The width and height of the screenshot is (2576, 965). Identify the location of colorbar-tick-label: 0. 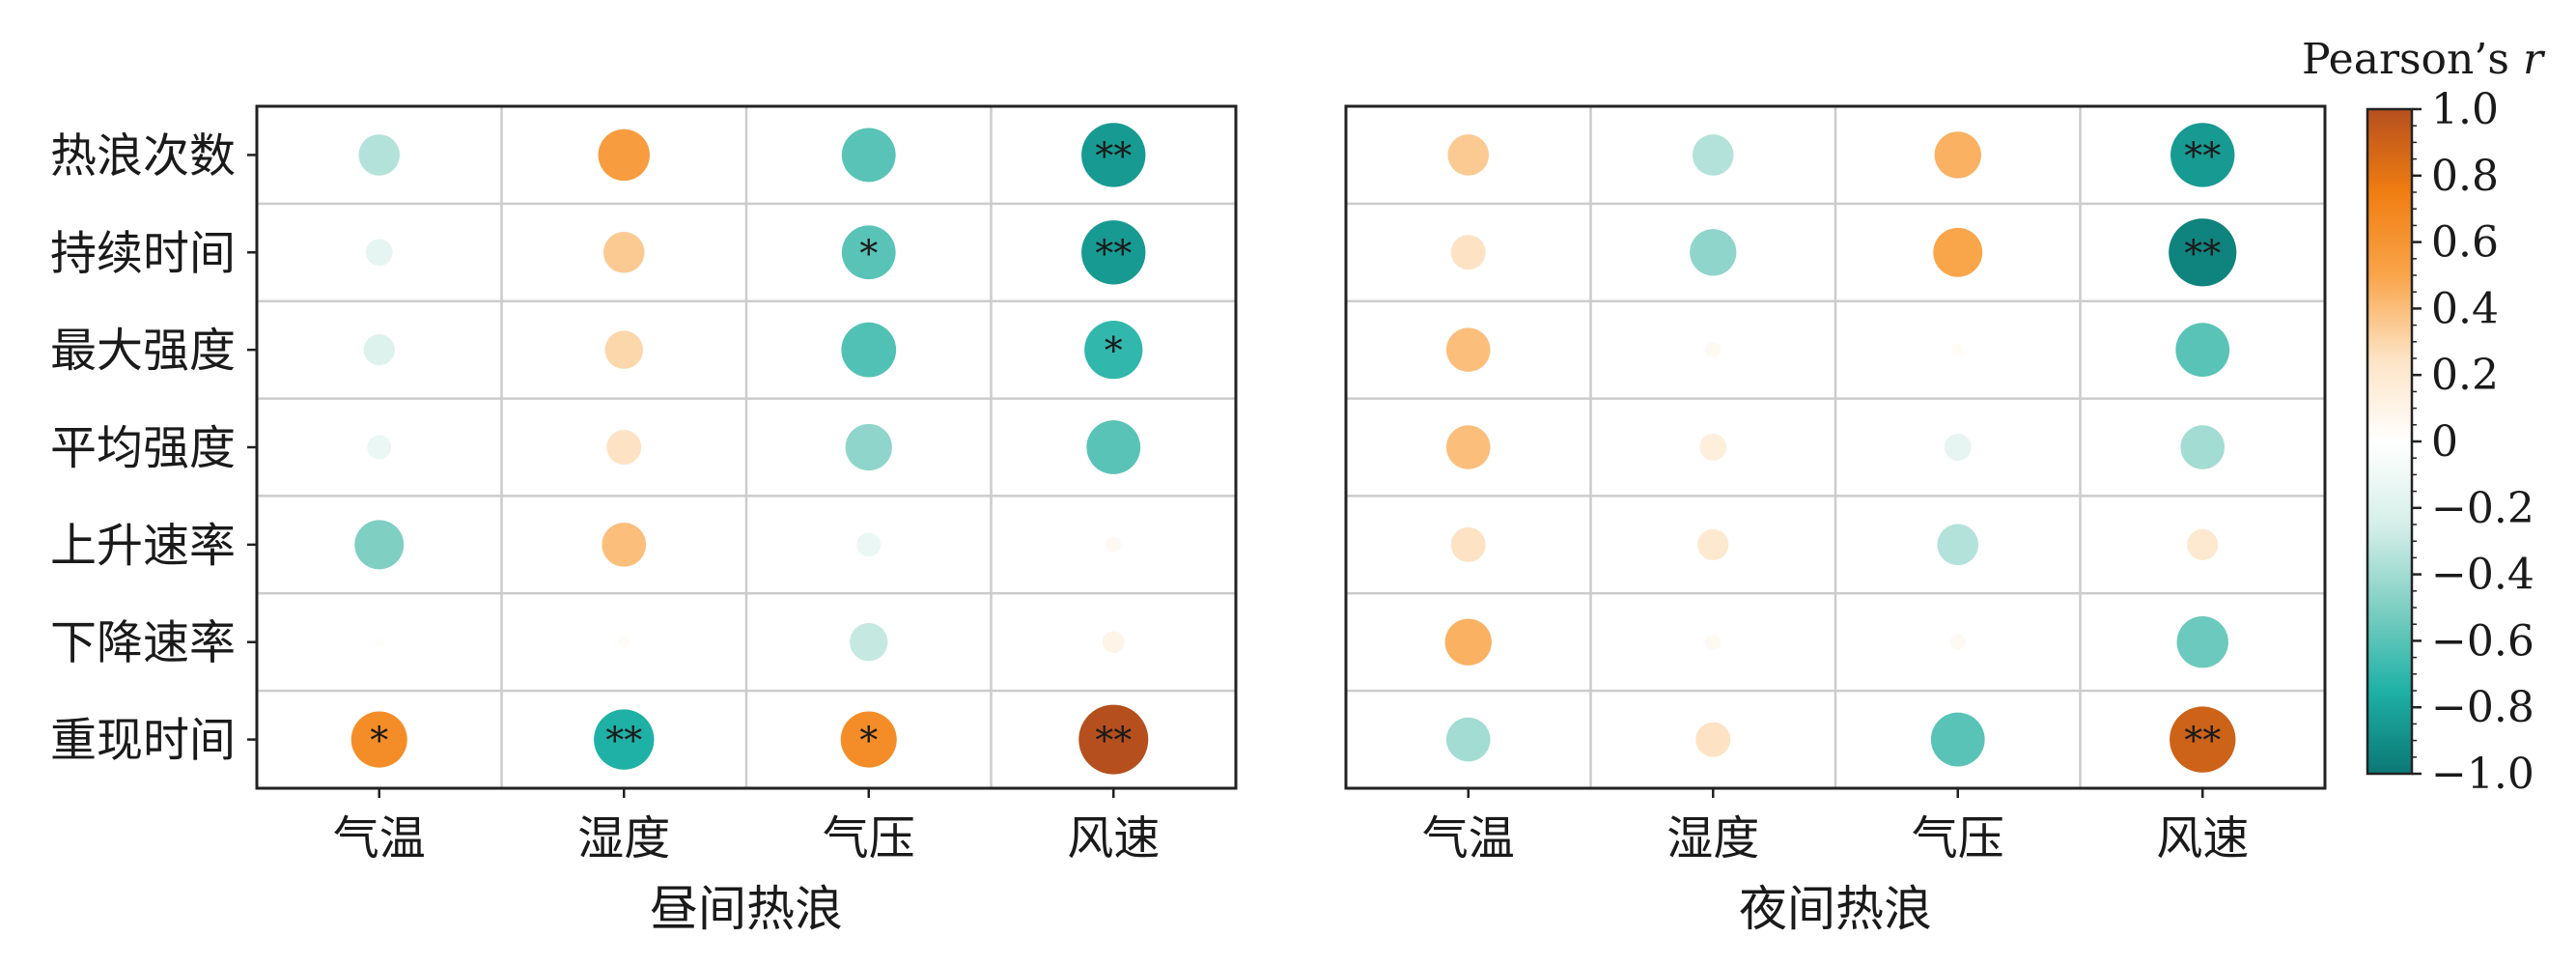
(2445, 442).